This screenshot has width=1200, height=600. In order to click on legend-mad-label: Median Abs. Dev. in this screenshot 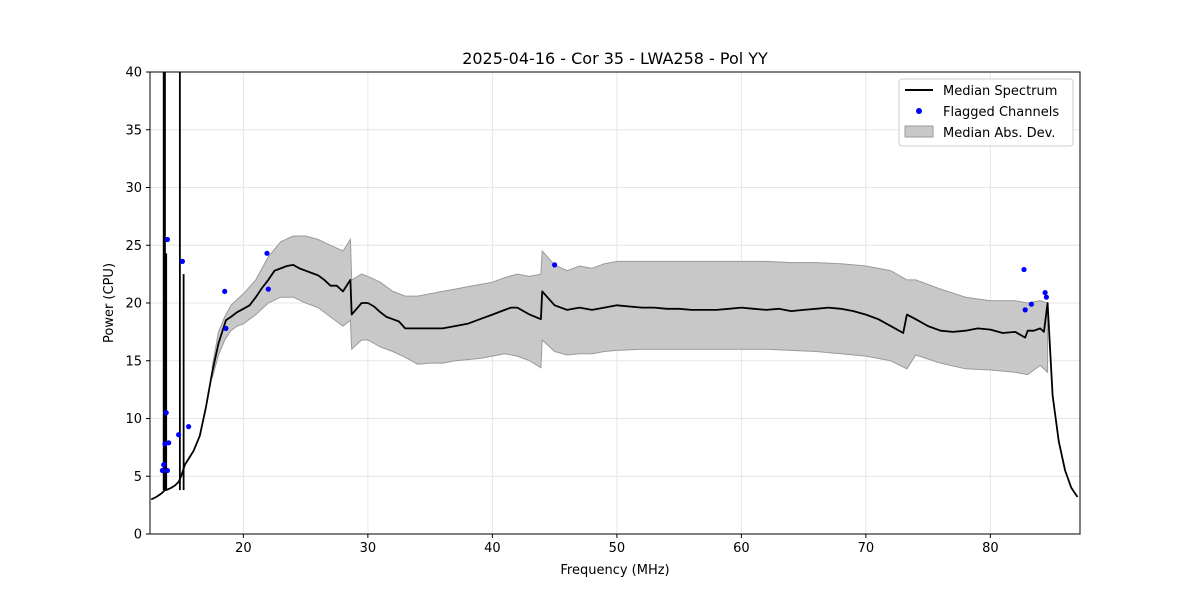, I will do `click(999, 133)`.